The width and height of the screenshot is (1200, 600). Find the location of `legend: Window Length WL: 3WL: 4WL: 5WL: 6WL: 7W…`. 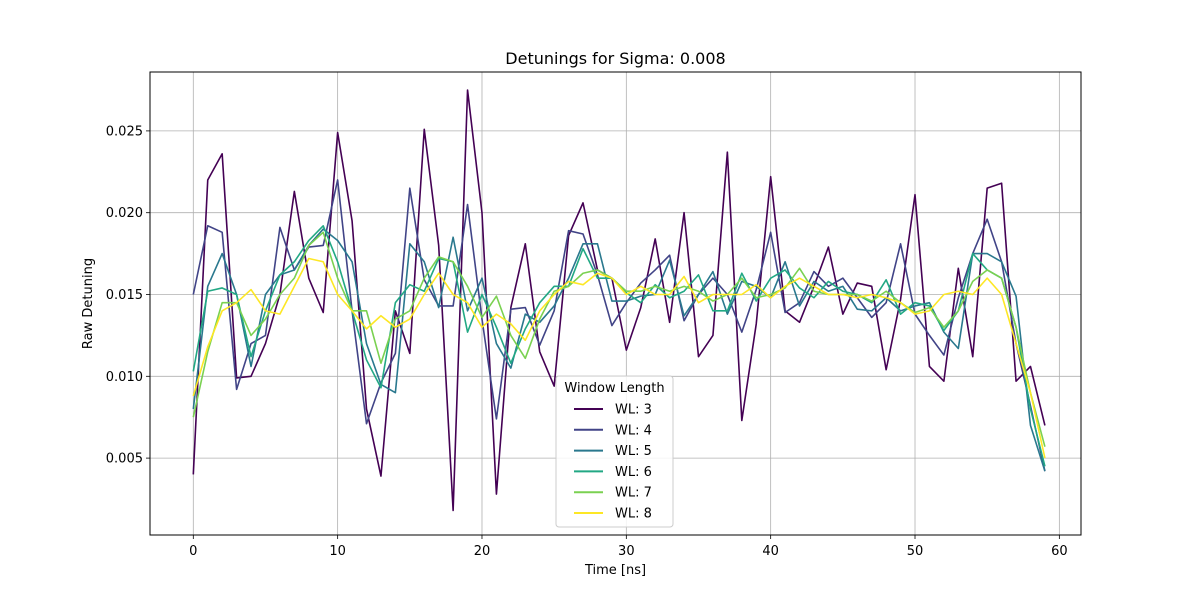

legend: Window Length WL: 3WL: 4WL: 5WL: 6WL: 7W… is located at coordinates (614, 451).